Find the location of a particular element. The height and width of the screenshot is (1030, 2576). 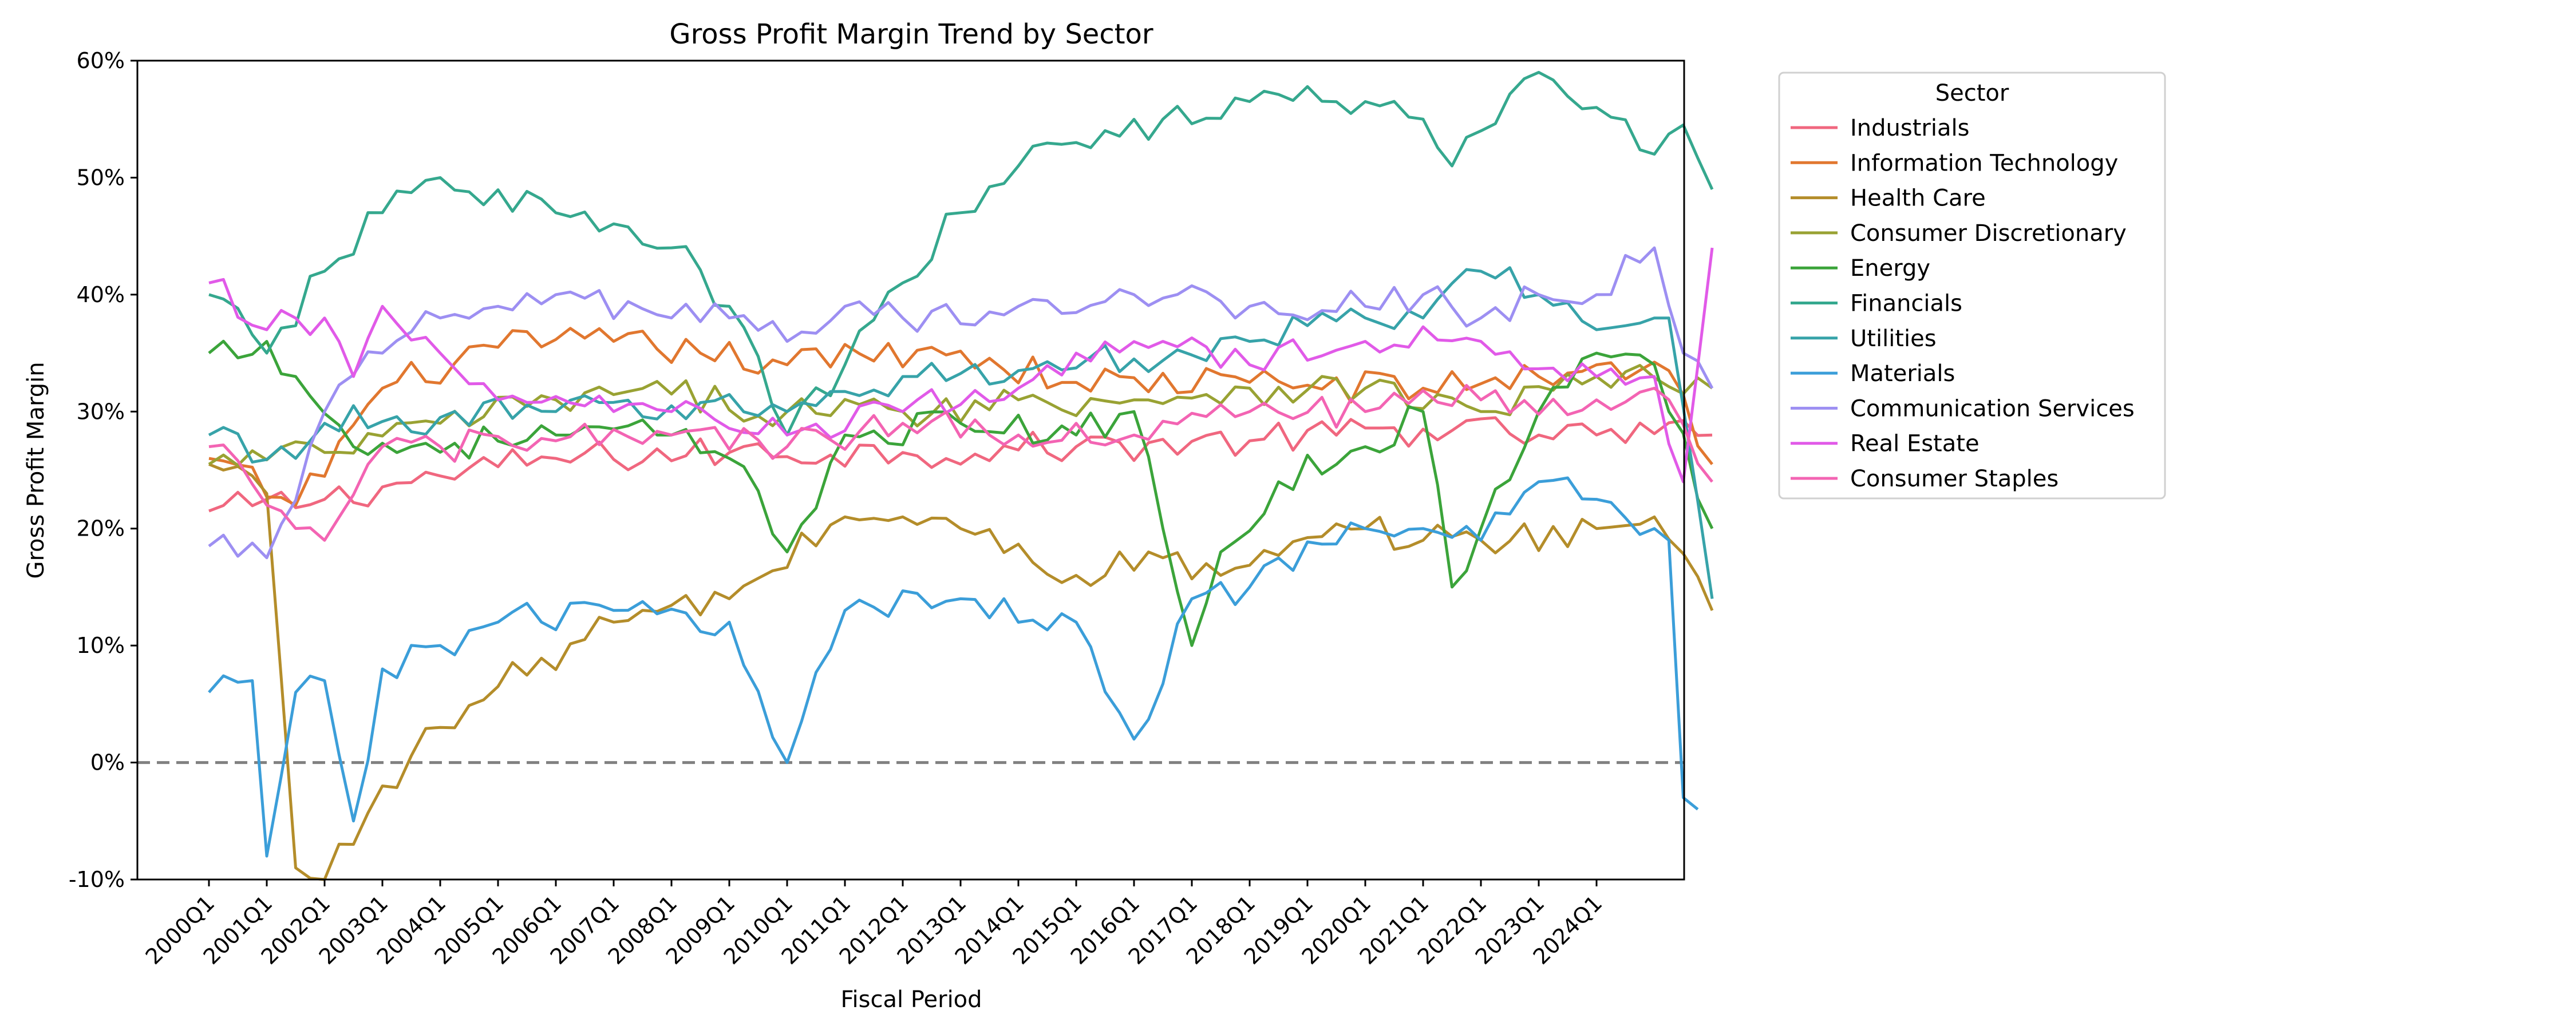

y-tick-label: 40% is located at coordinates (101, 294).